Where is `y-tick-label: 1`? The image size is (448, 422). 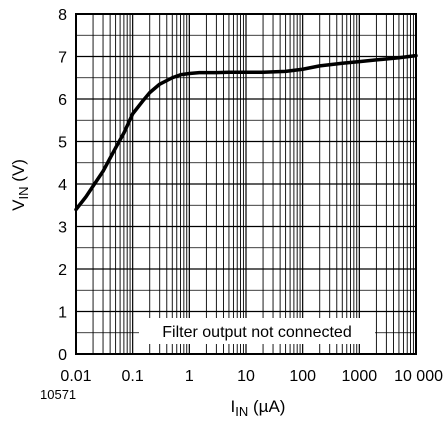
y-tick-label: 1 is located at coordinates (62, 313).